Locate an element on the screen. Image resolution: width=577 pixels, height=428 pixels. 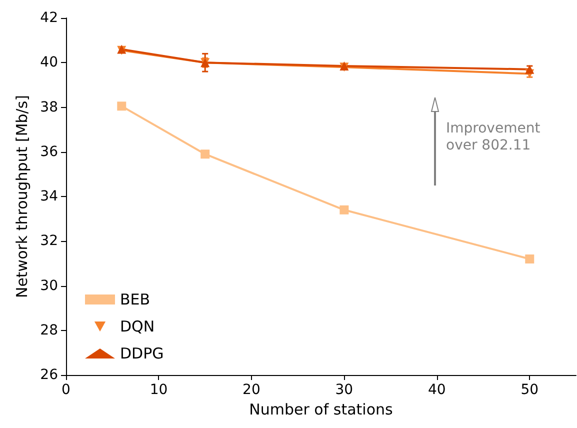
legend-label: DQN is located at coordinates (137, 327).